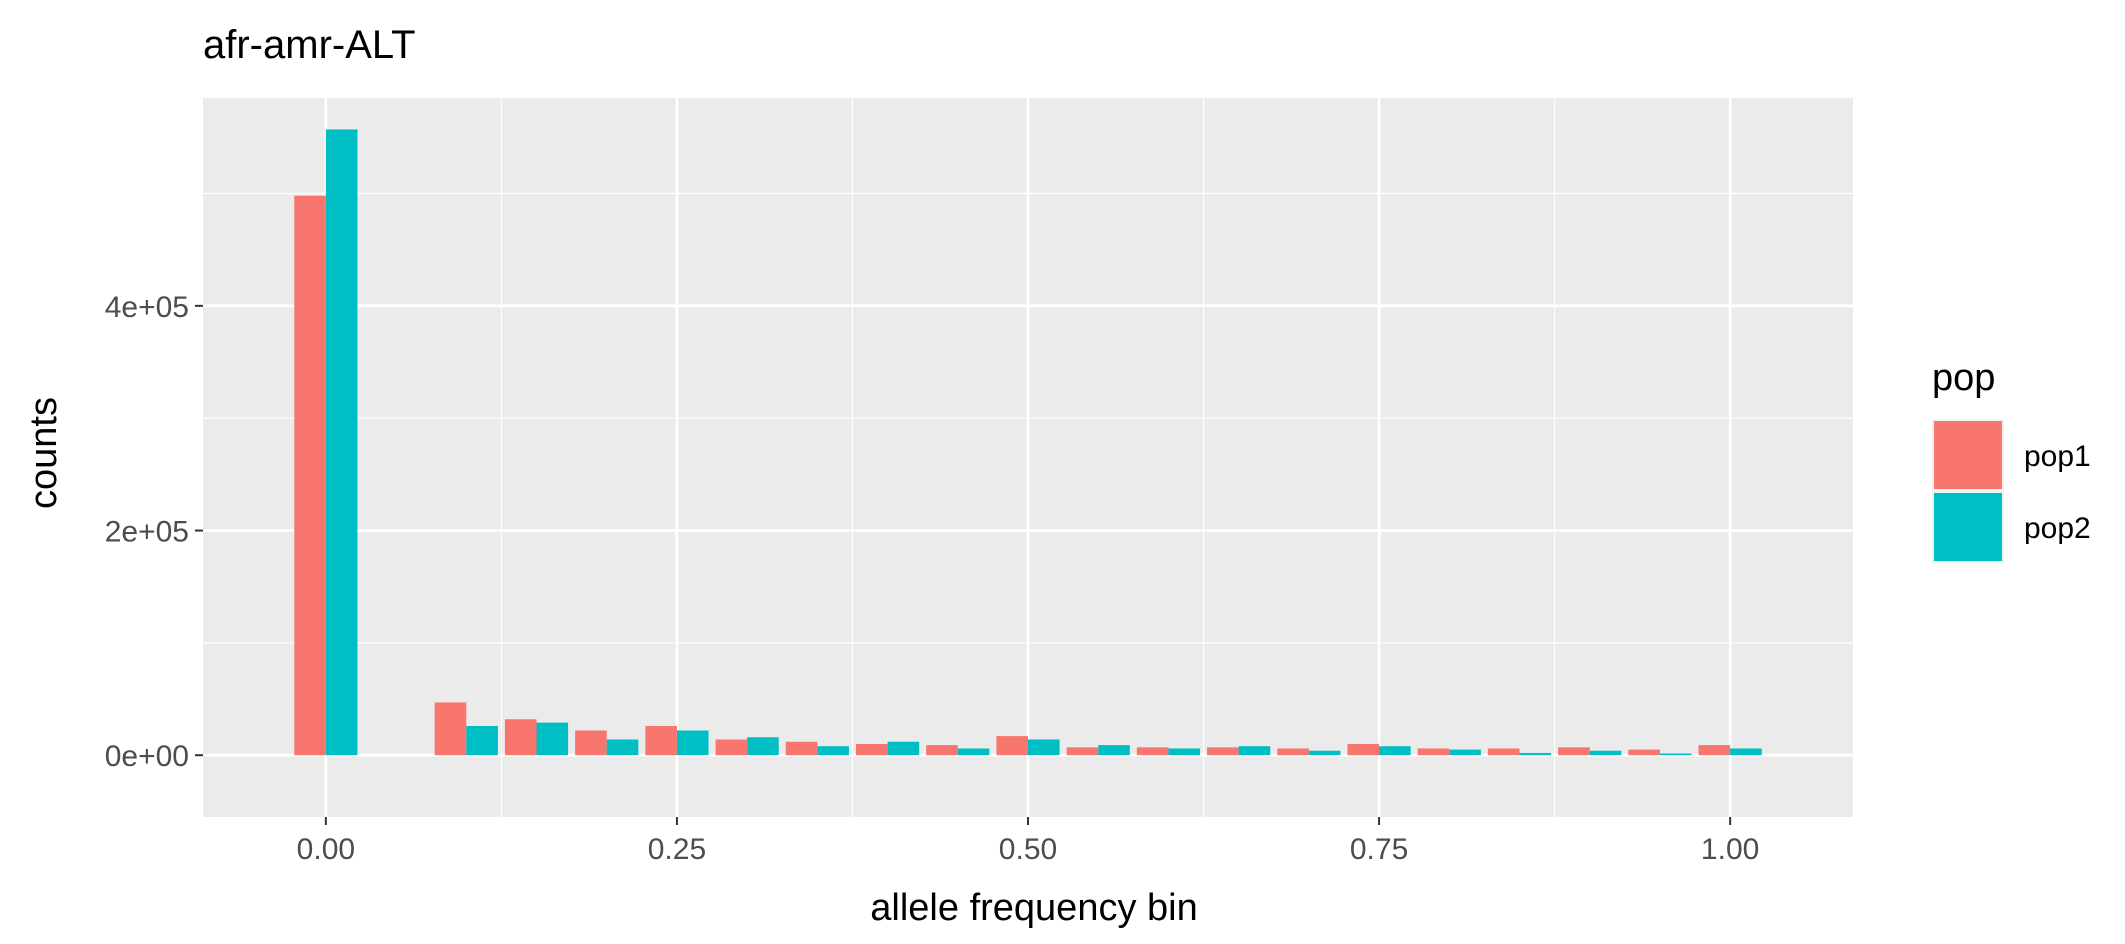 The image size is (2125, 944). What do you see at coordinates (1379, 849) in the screenshot?
I see `x-tick-label: 0.75` at bounding box center [1379, 849].